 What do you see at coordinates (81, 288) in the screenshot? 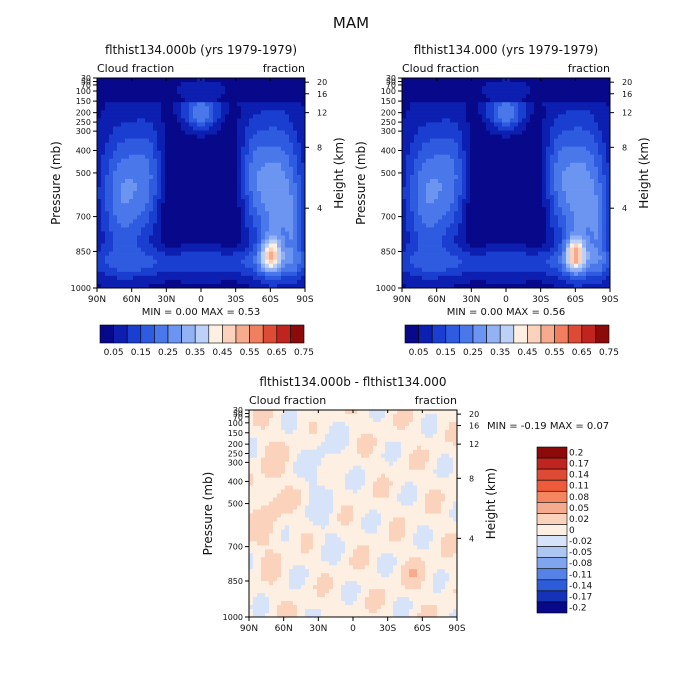
I see `y-tick-label: 1000` at bounding box center [81, 288].